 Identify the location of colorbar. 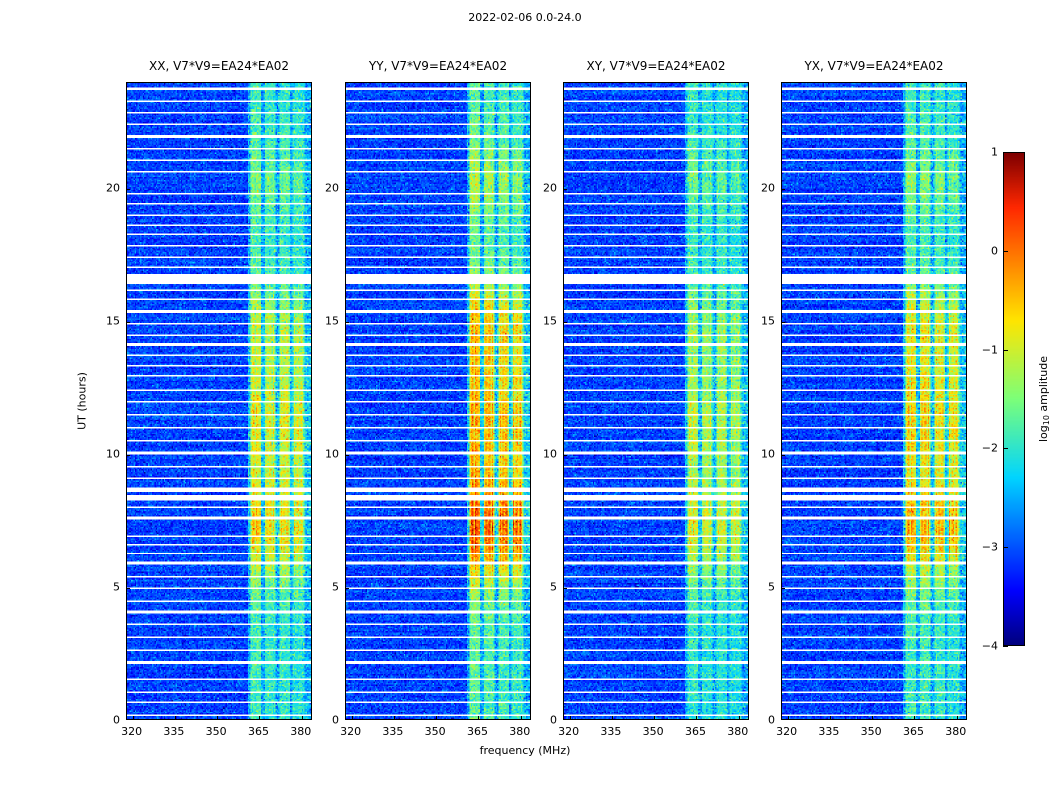
(1014, 399).